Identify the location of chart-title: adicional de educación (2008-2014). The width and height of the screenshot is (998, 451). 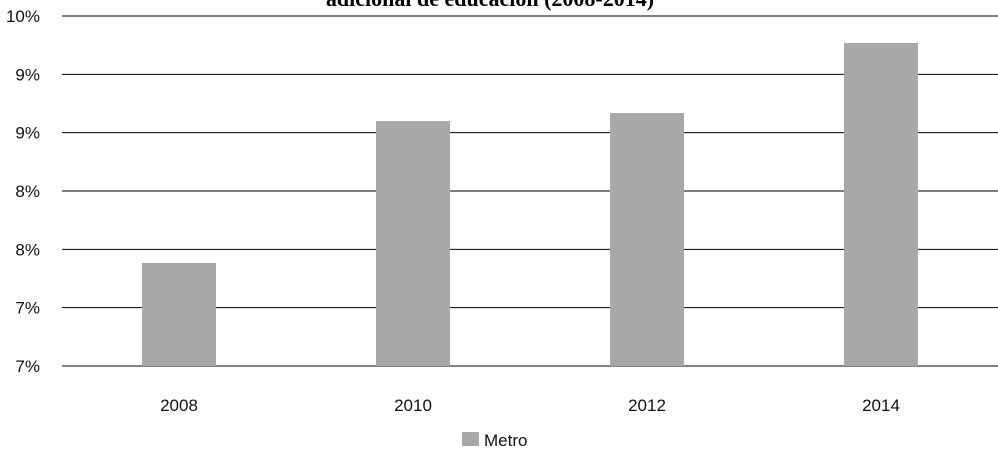
(490, 5).